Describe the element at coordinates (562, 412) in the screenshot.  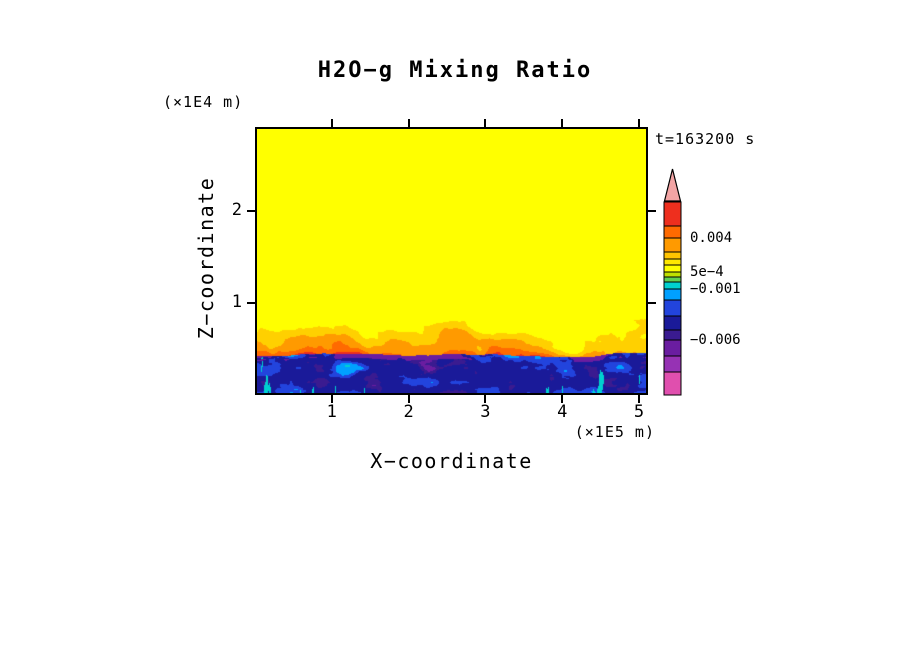
I see `x-tick-label: 4` at that location.